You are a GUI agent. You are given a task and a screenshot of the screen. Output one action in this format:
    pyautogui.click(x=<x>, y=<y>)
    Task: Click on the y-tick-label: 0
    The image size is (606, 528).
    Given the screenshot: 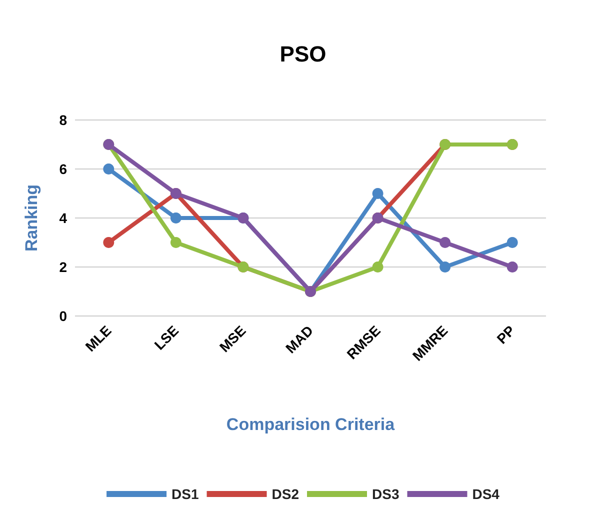 What is the action you would take?
    pyautogui.click(x=63, y=316)
    